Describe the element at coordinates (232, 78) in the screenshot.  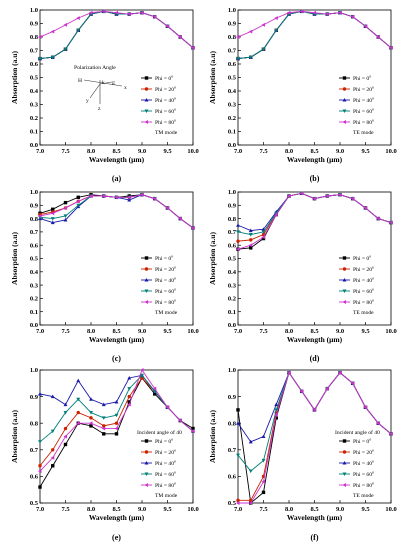
I see `y-tick-label: 0.5` at that location.